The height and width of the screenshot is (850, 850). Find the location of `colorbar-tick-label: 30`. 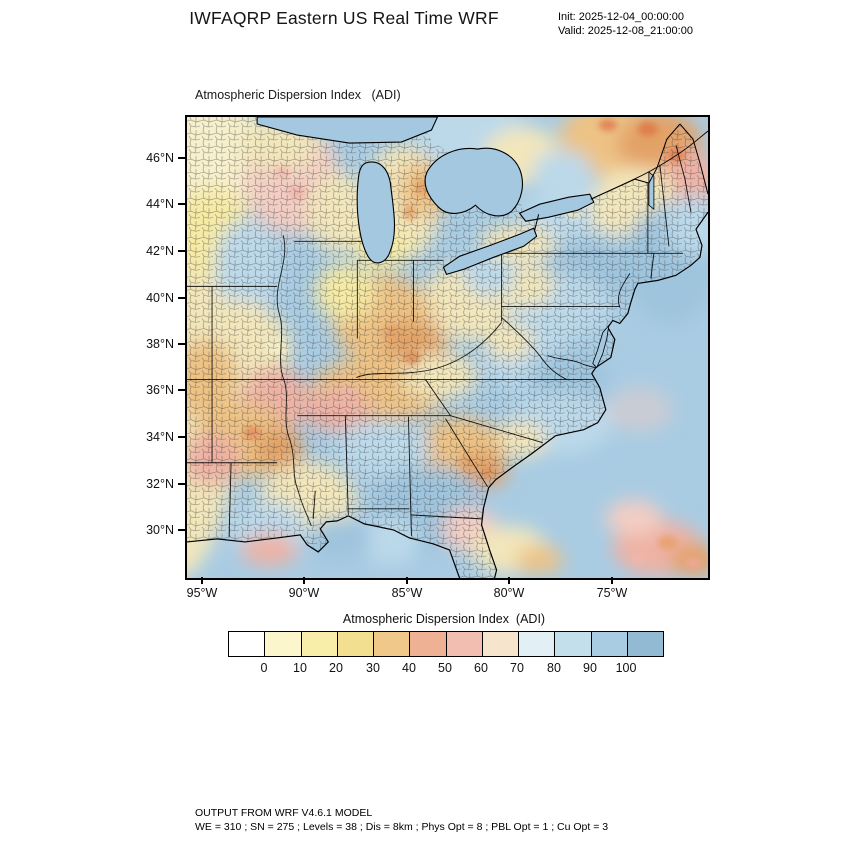

colorbar-tick-label: 30 is located at coordinates (373, 668).